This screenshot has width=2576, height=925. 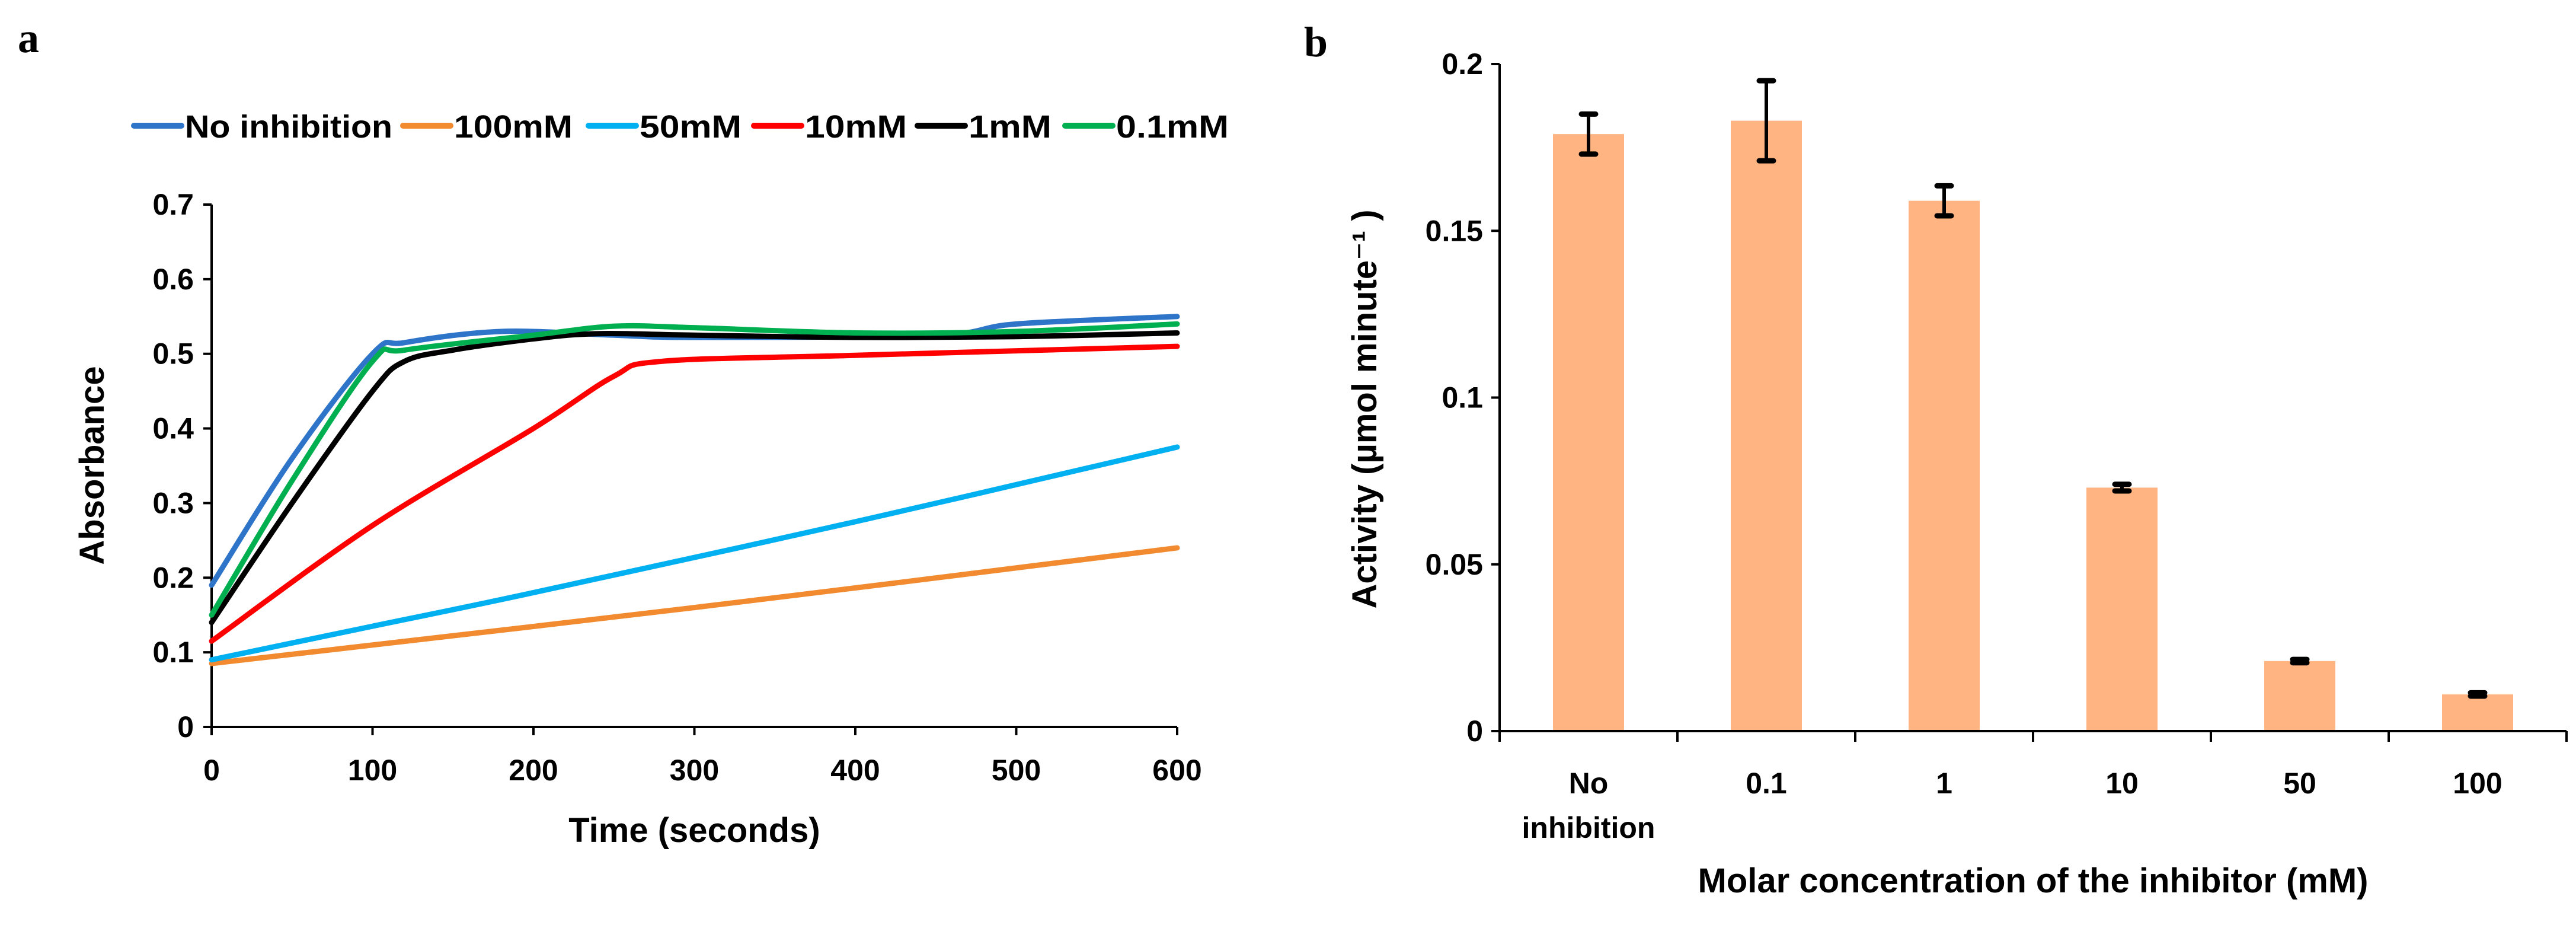 What do you see at coordinates (513, 127) in the screenshot?
I see `legend-label-1: 100mM` at bounding box center [513, 127].